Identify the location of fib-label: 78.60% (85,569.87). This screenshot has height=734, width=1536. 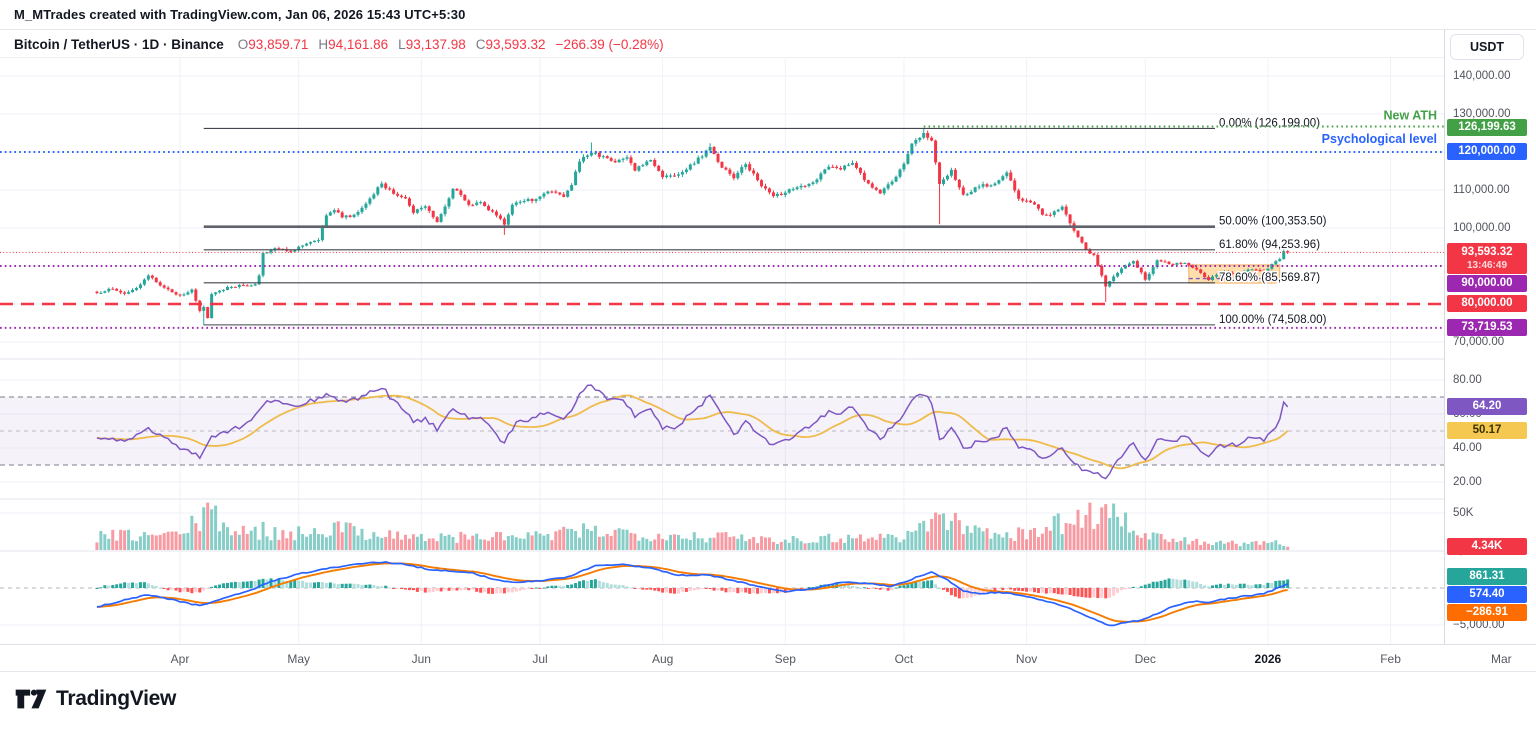
(1269, 278).